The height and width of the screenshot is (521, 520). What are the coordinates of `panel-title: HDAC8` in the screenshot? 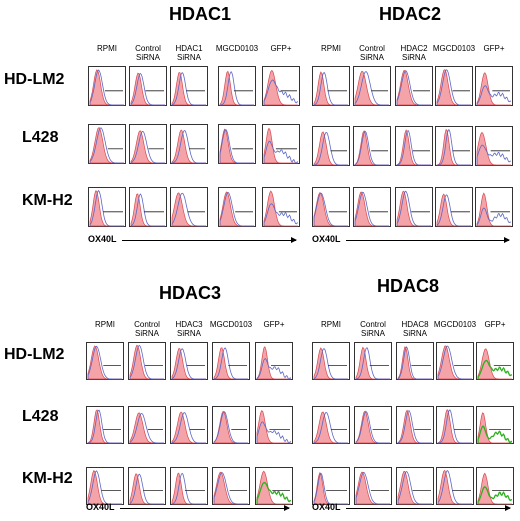 It's located at (407, 286).